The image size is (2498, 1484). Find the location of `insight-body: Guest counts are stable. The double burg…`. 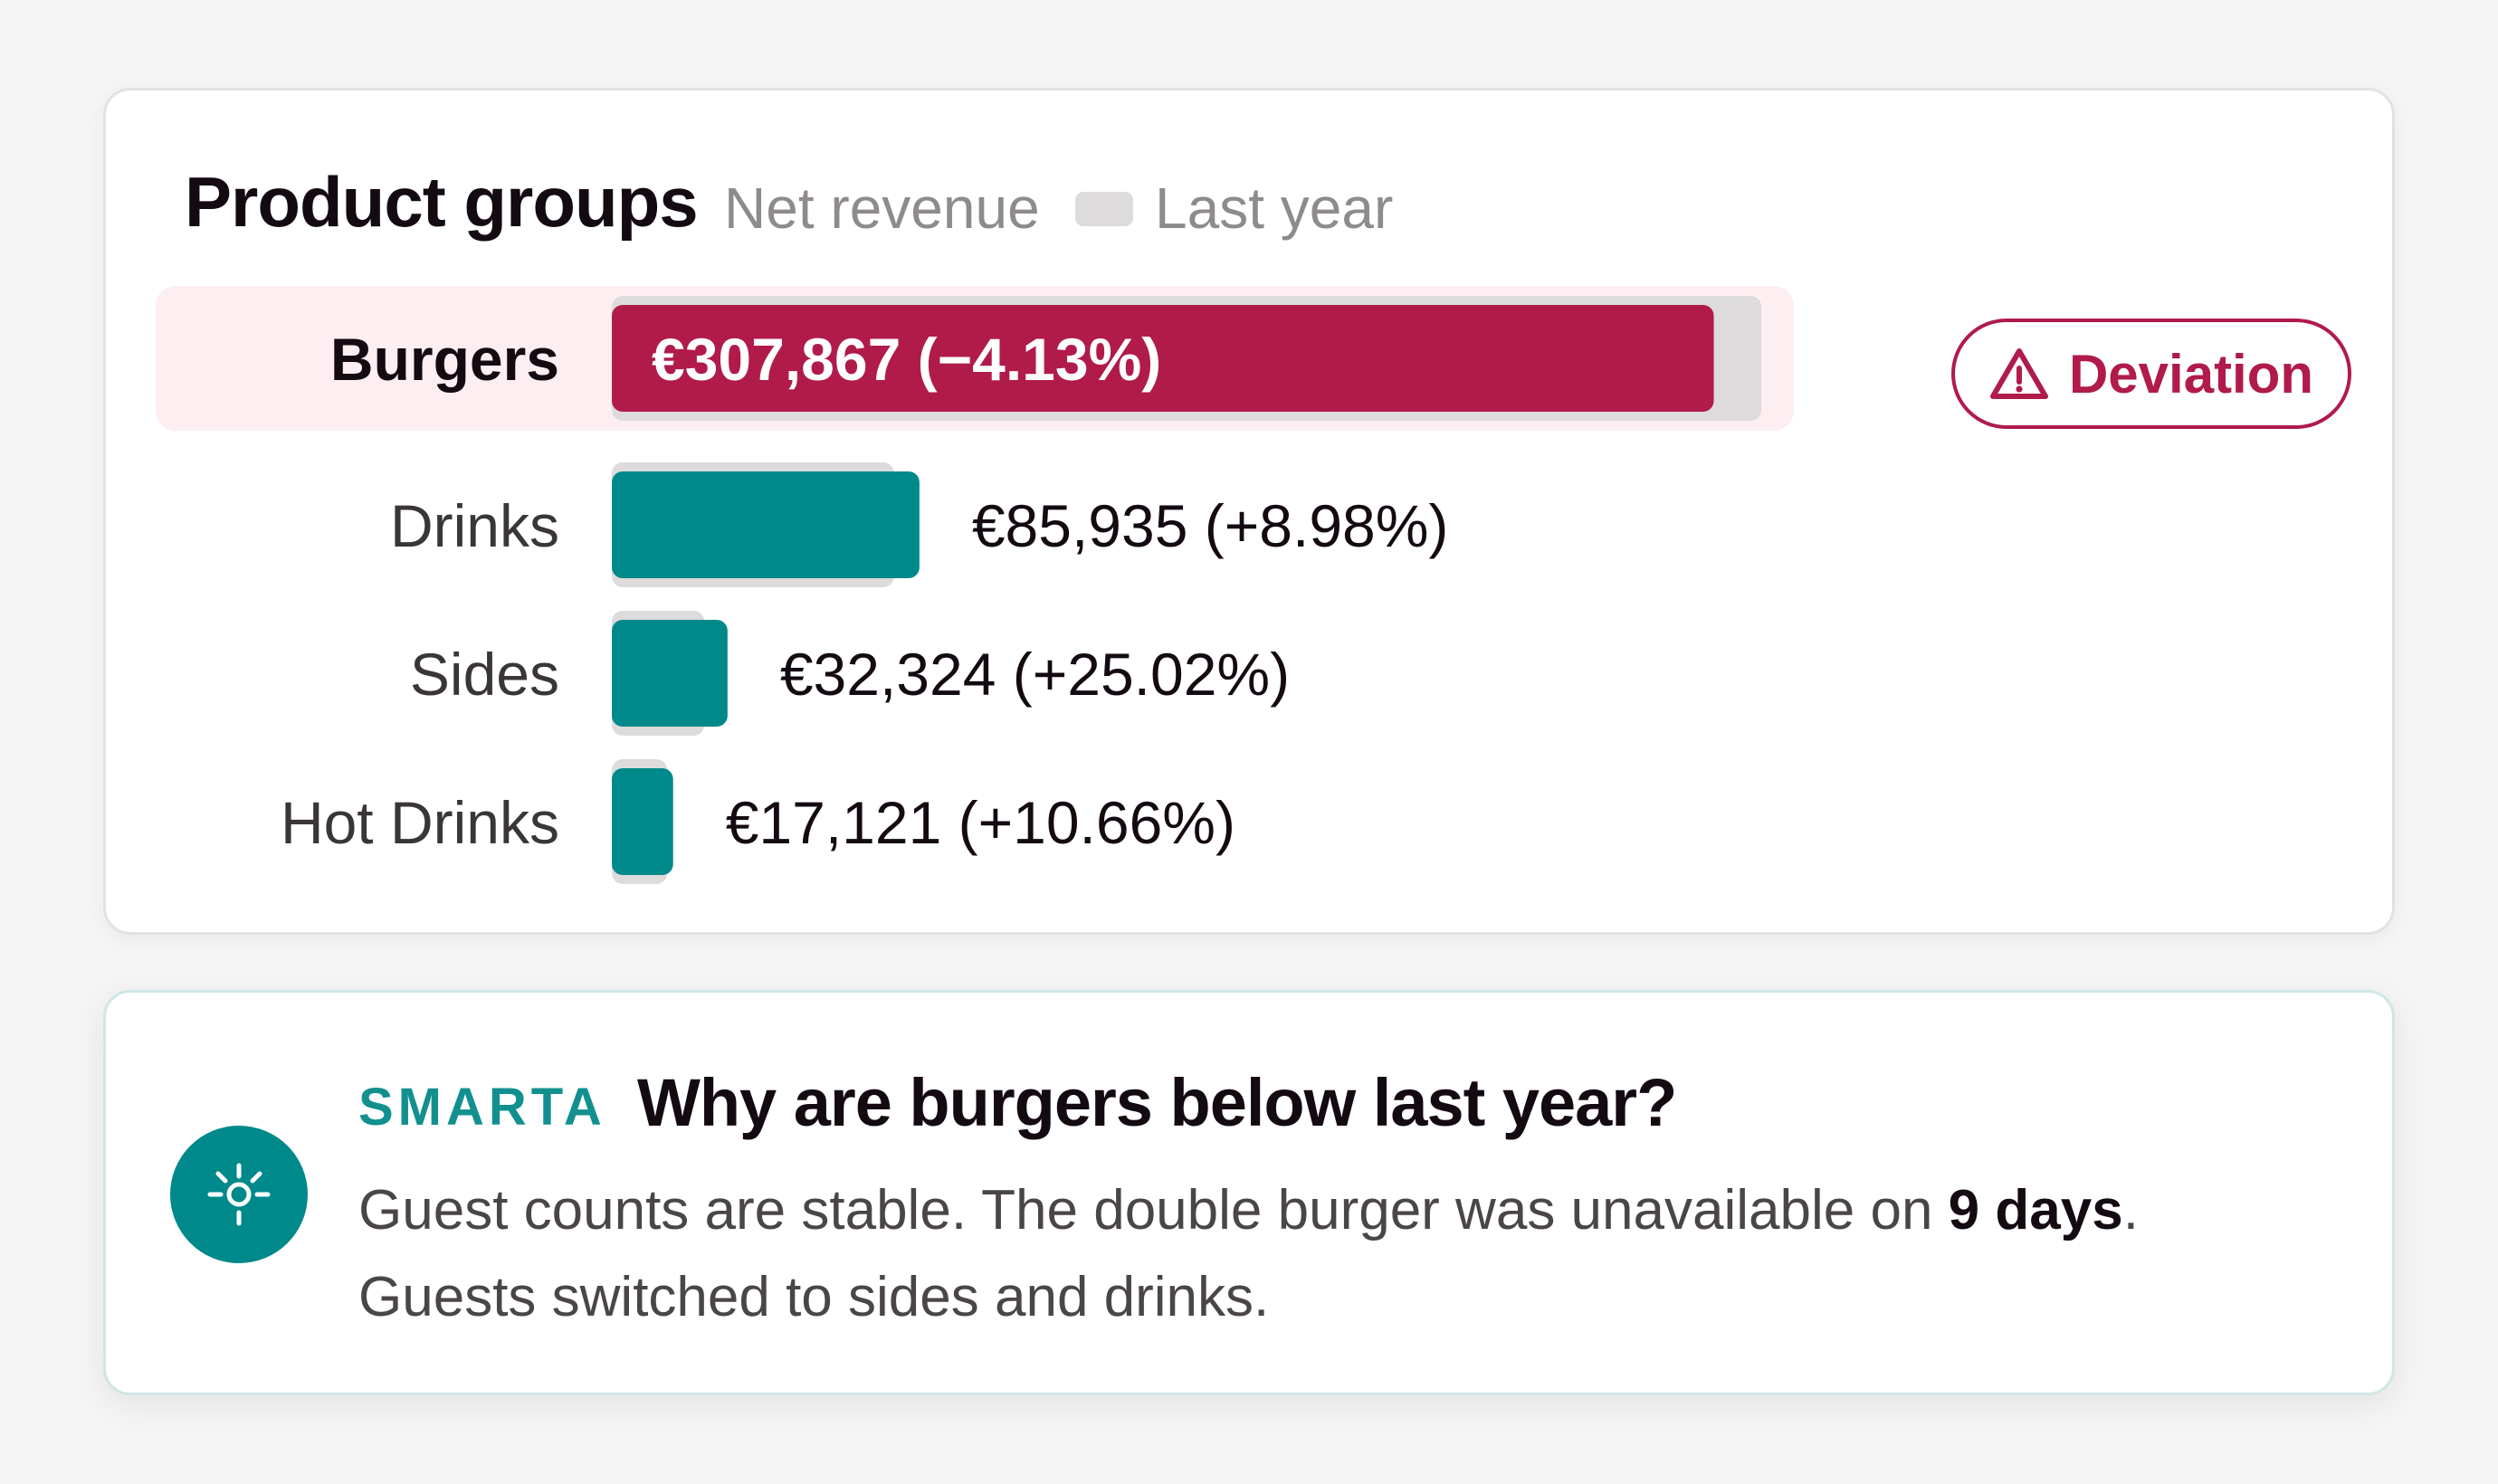

insight-body: Guest counts are stable. The double burg… is located at coordinates (1344, 1254).